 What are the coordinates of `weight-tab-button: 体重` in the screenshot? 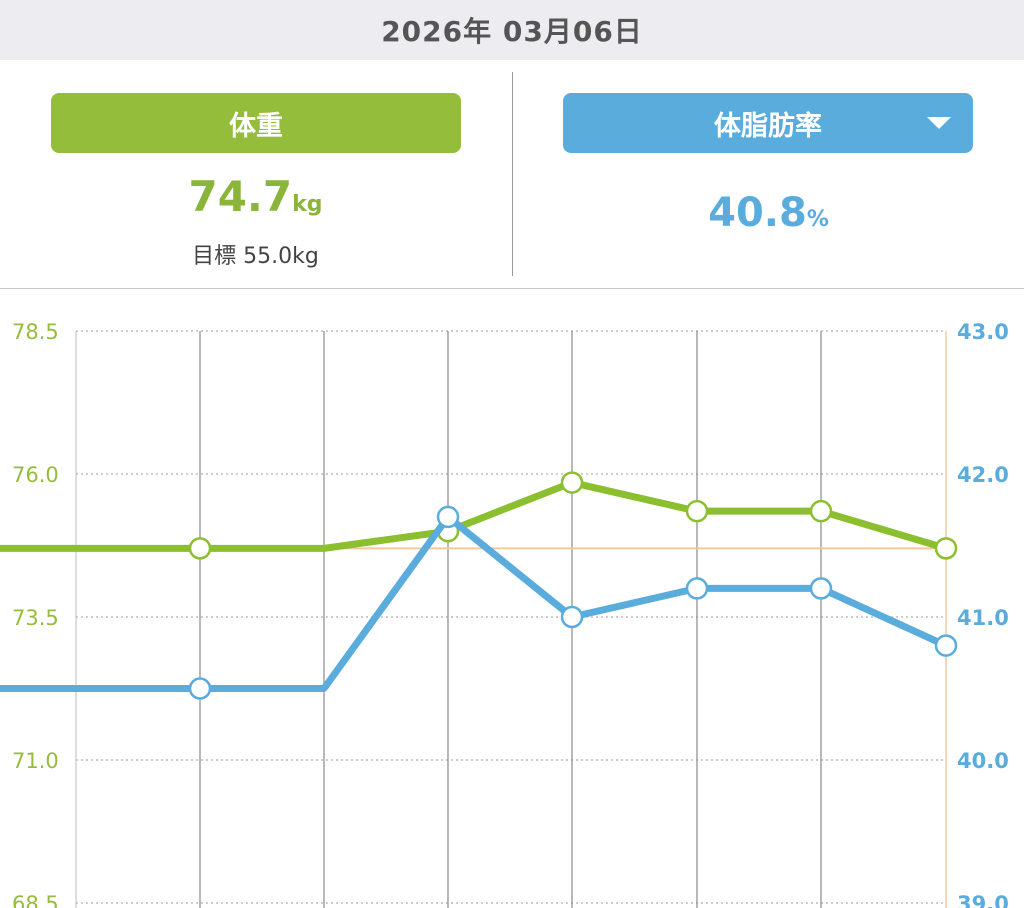 It's located at (256, 123).